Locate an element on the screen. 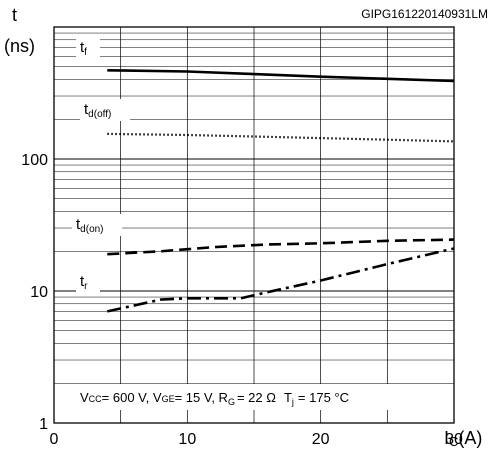 The width and height of the screenshot is (492, 453). series-label-tf: tf is located at coordinates (83, 48).